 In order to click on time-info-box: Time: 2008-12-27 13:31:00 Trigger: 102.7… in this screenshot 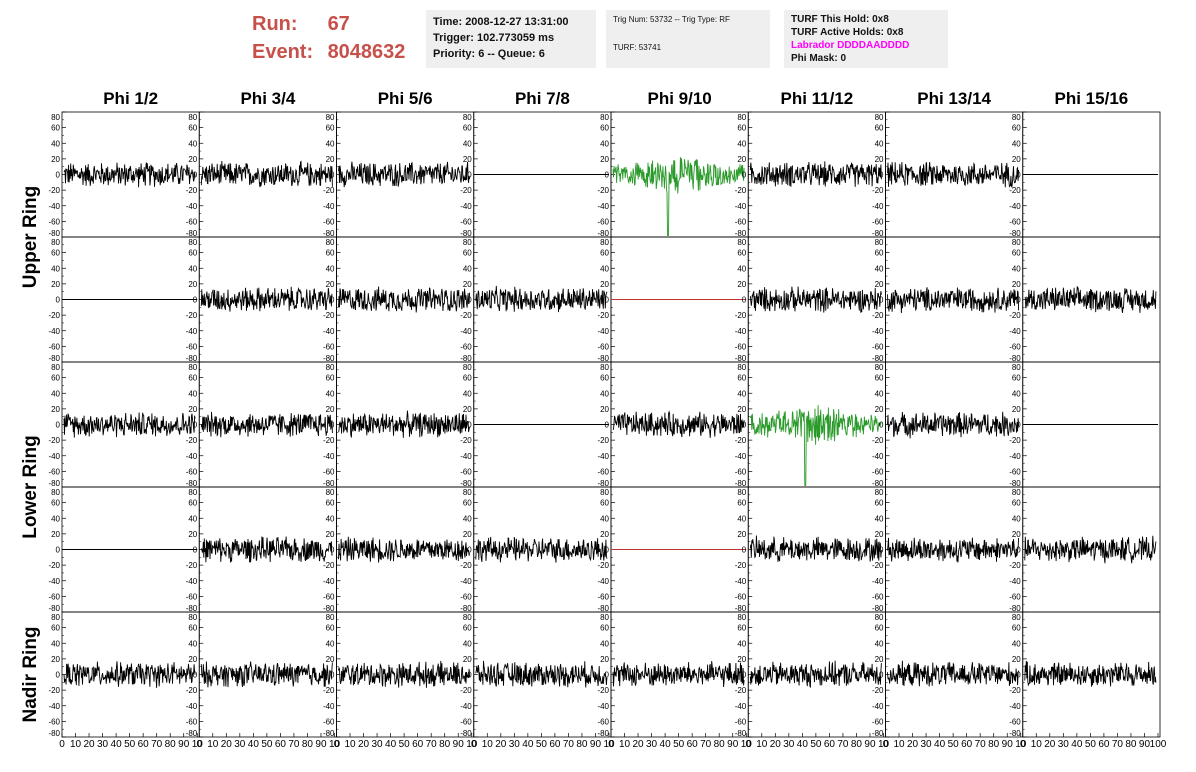, I will do `click(511, 39)`.